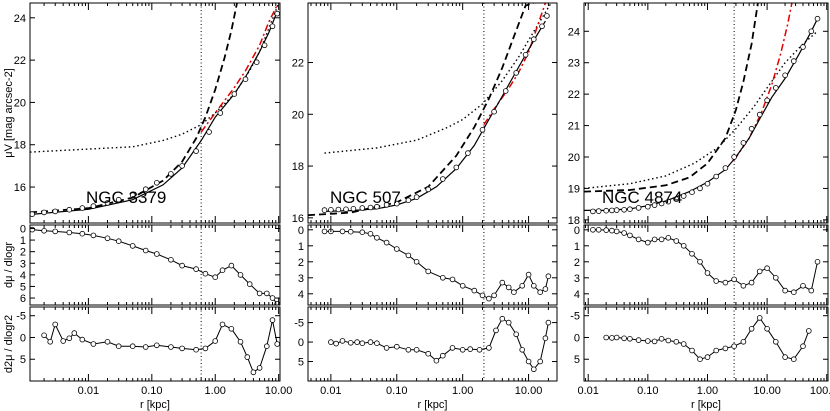  What do you see at coordinates (438, 78) in the screenshot?
I see `series-dotted-line` at bounding box center [438, 78].